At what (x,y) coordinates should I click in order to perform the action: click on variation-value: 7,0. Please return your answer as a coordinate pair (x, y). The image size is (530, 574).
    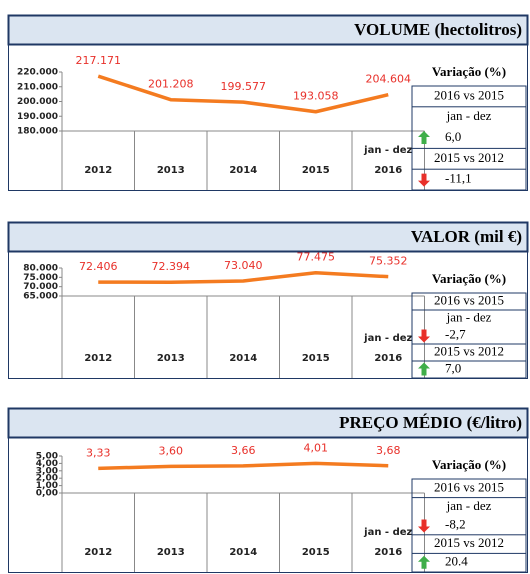
    Looking at the image, I should click on (453, 367).